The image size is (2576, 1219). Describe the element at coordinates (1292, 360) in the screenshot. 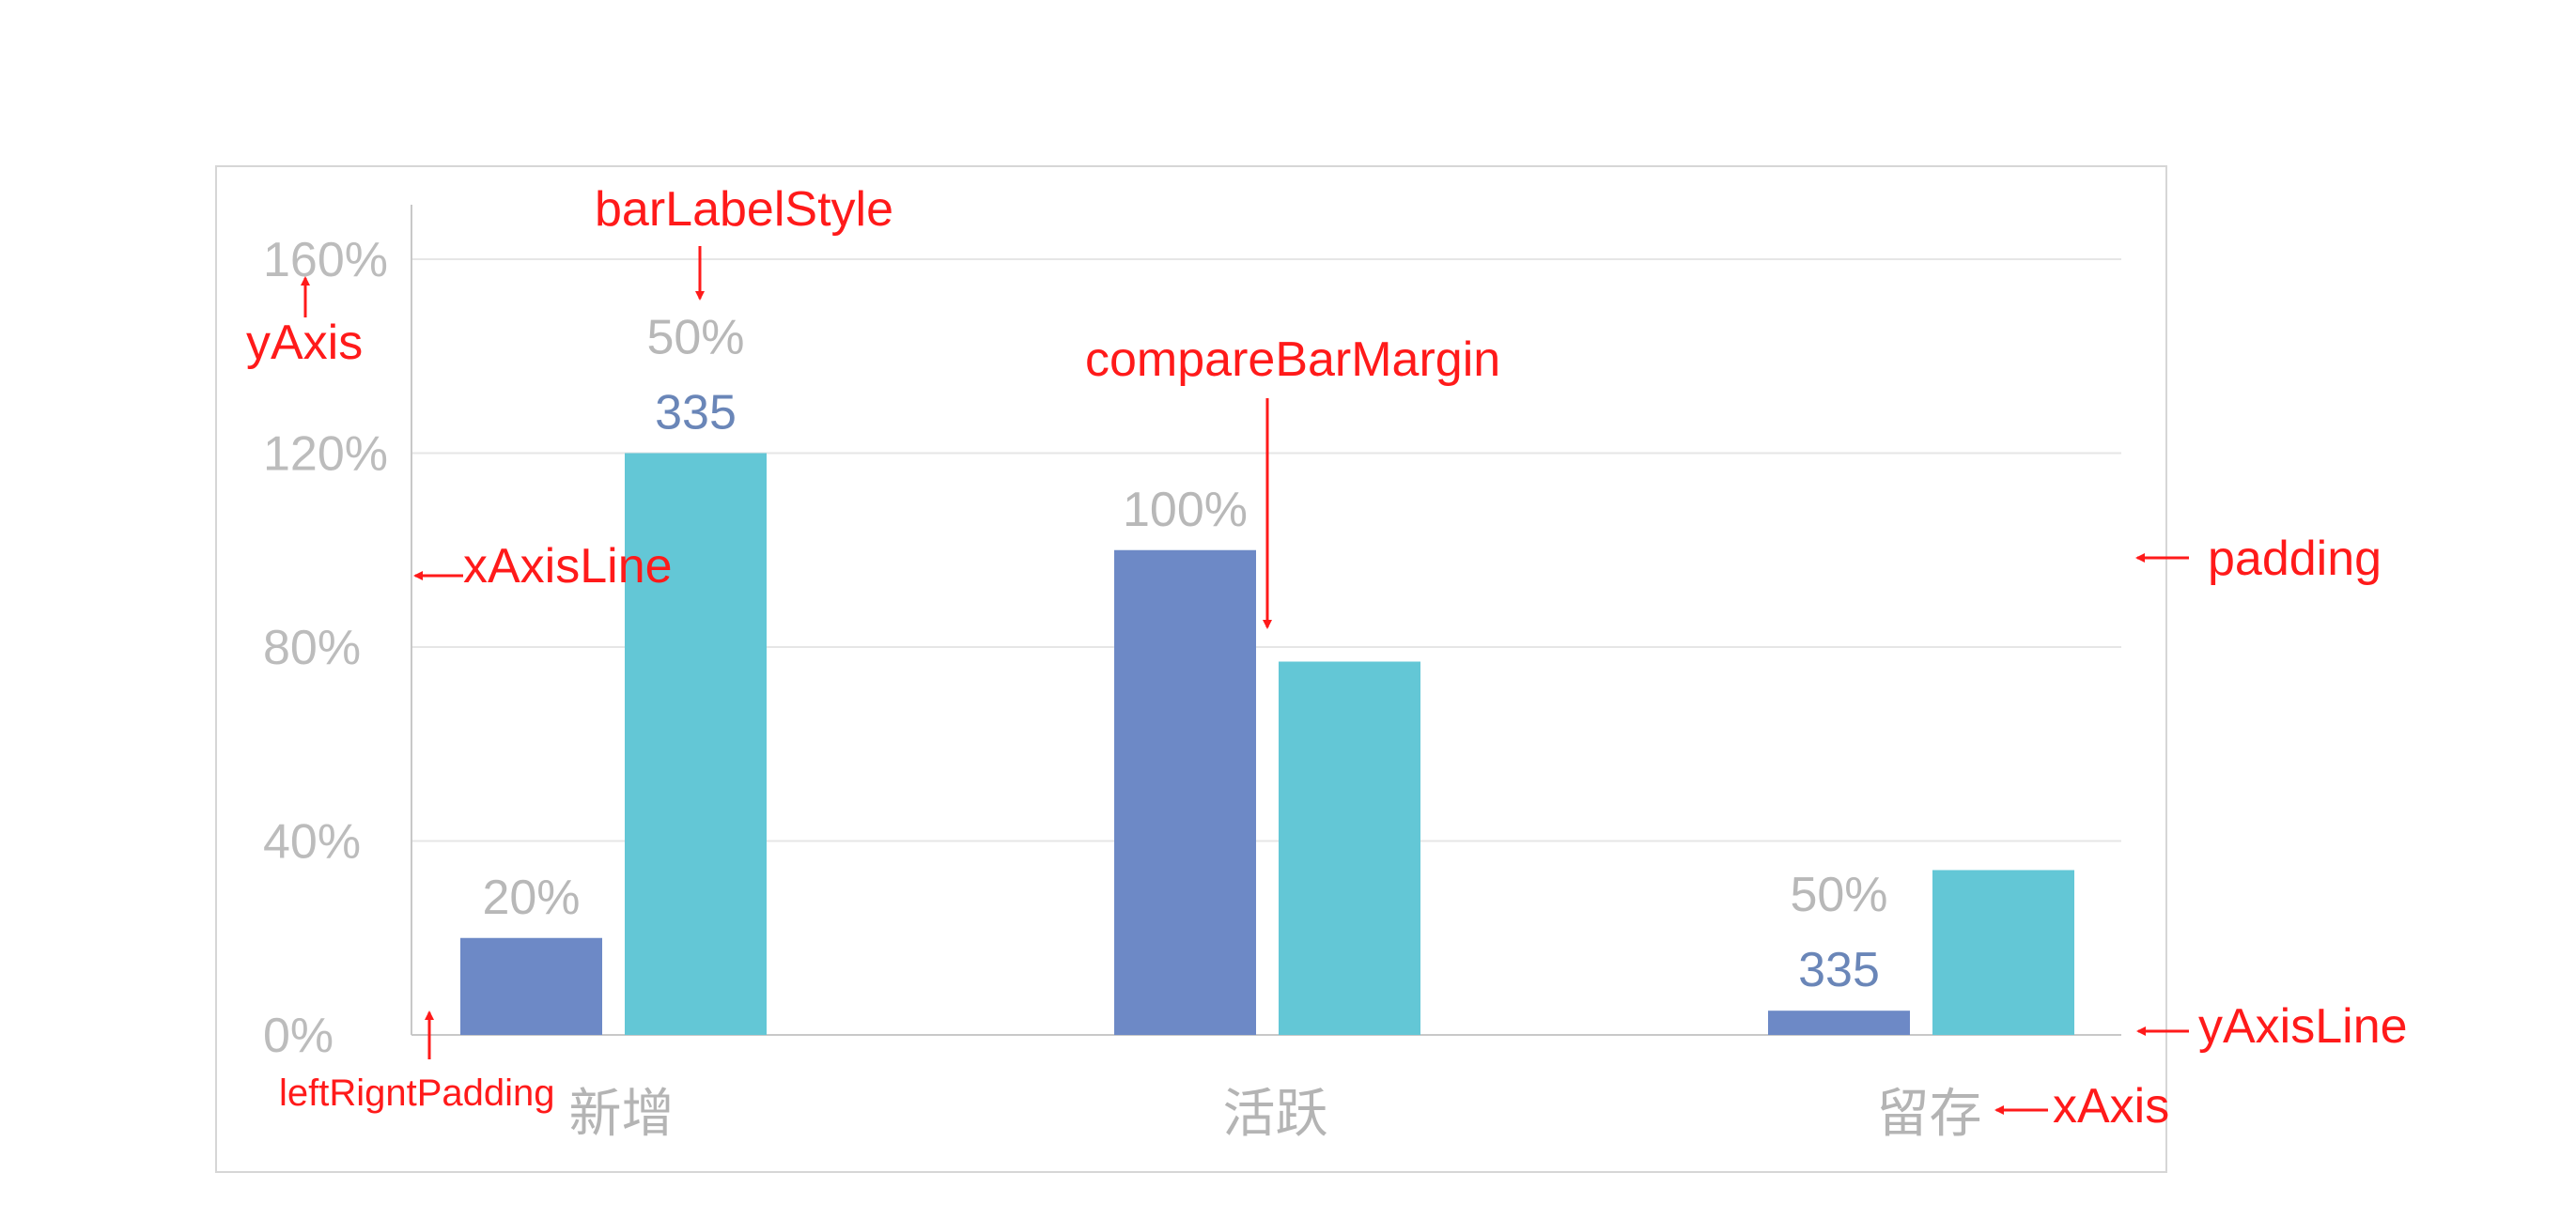

I see `annotation-compare-bar-margin: compareBarMargin` at that location.